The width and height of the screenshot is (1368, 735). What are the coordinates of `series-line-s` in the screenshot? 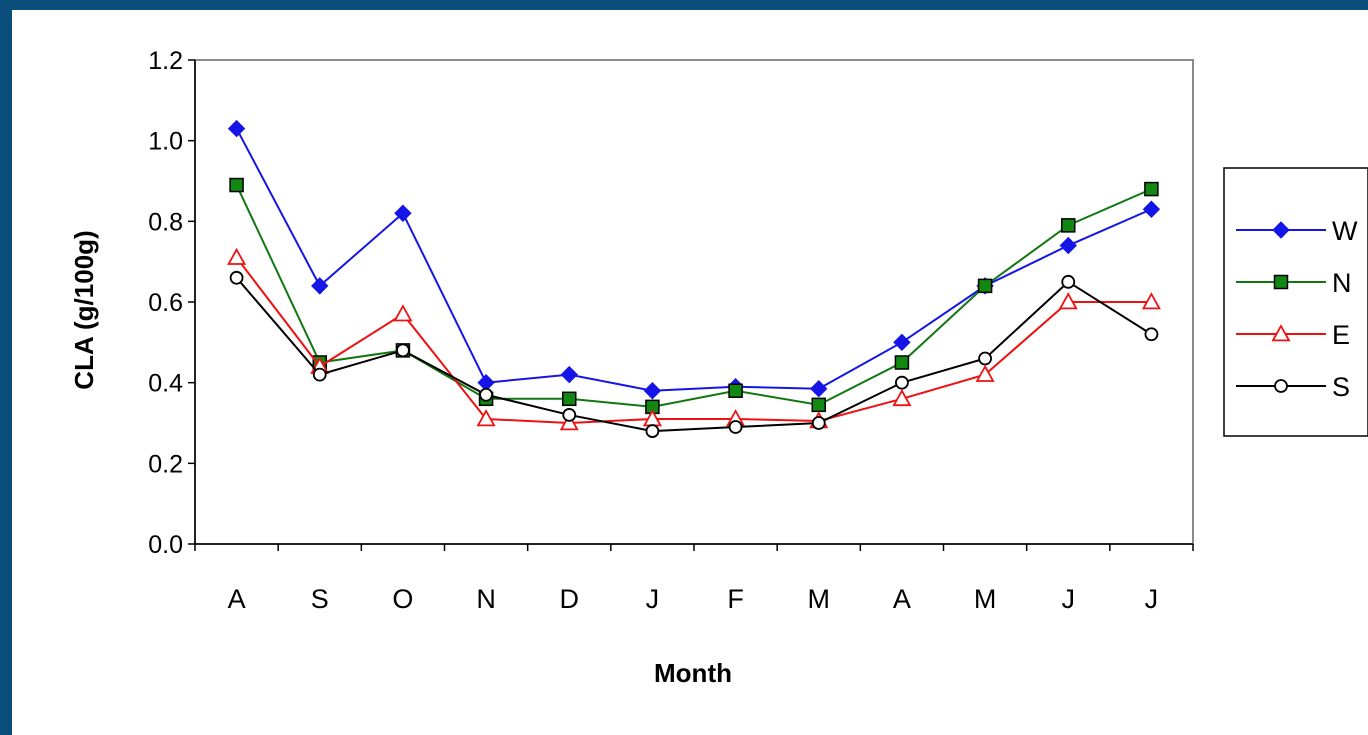 It's located at (693, 355).